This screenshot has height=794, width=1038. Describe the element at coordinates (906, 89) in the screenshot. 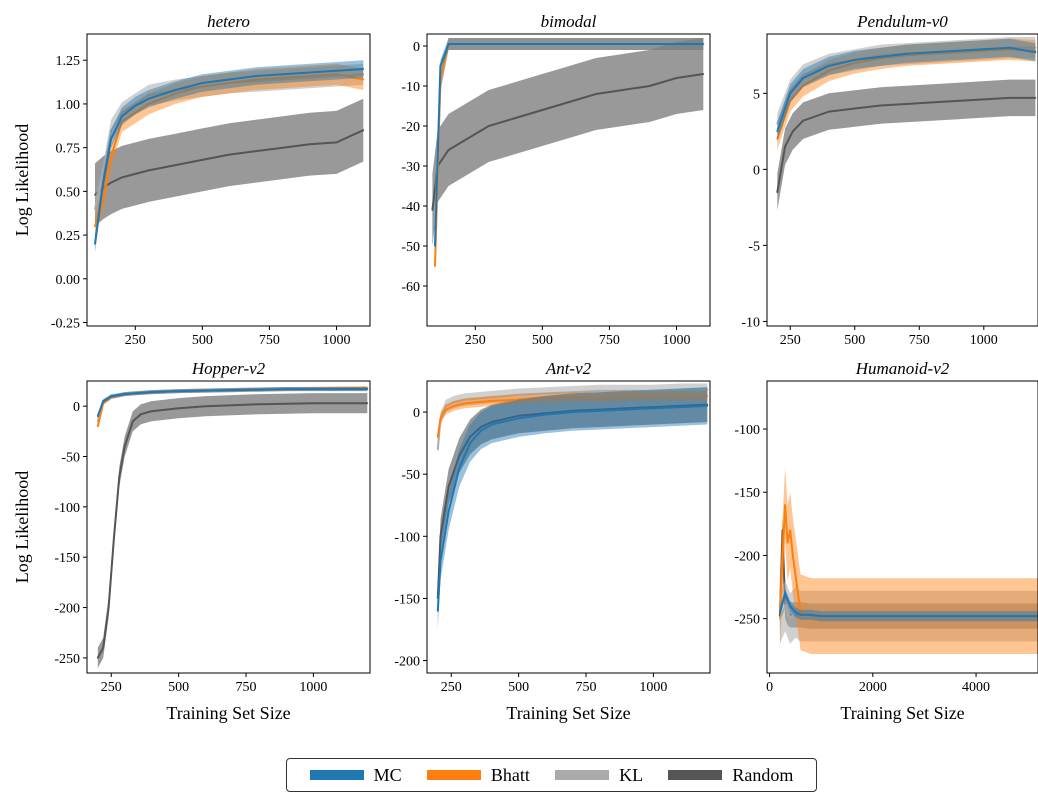

I see `series-line-mc` at that location.